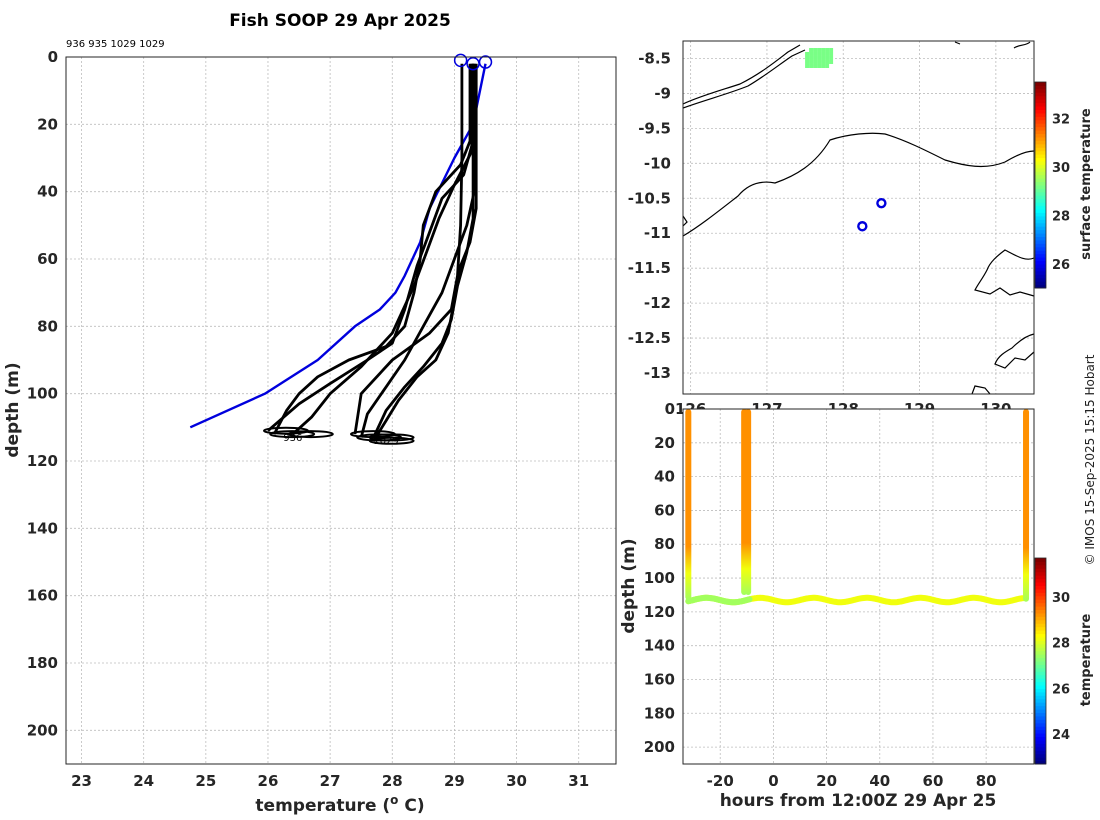 The width and height of the screenshot is (1100, 820). What do you see at coordinates (1052, 661) in the screenshot?
I see `section-colorbar: 24 26 28 30` at bounding box center [1052, 661].